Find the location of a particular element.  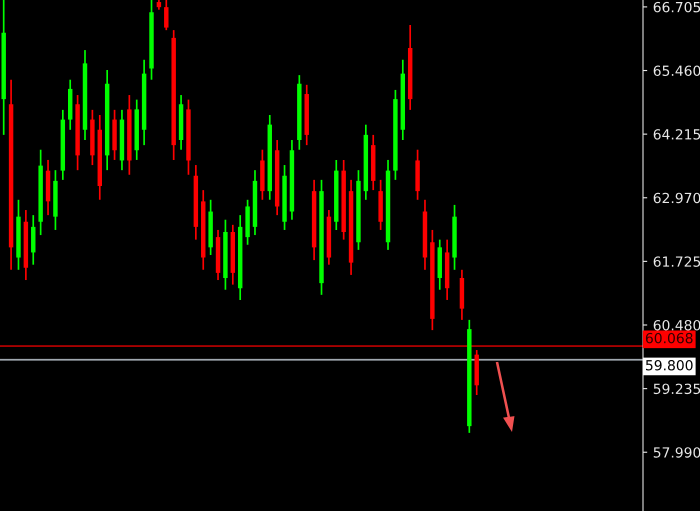

y-tick-label: 64.215 is located at coordinates (677, 134).